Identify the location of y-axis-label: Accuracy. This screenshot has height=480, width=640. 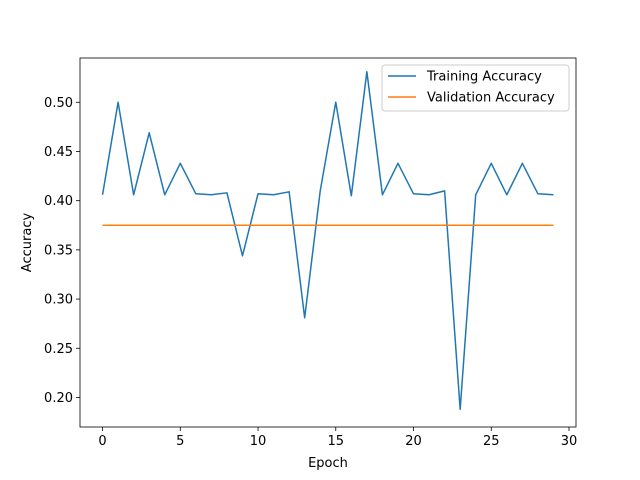
(27, 243).